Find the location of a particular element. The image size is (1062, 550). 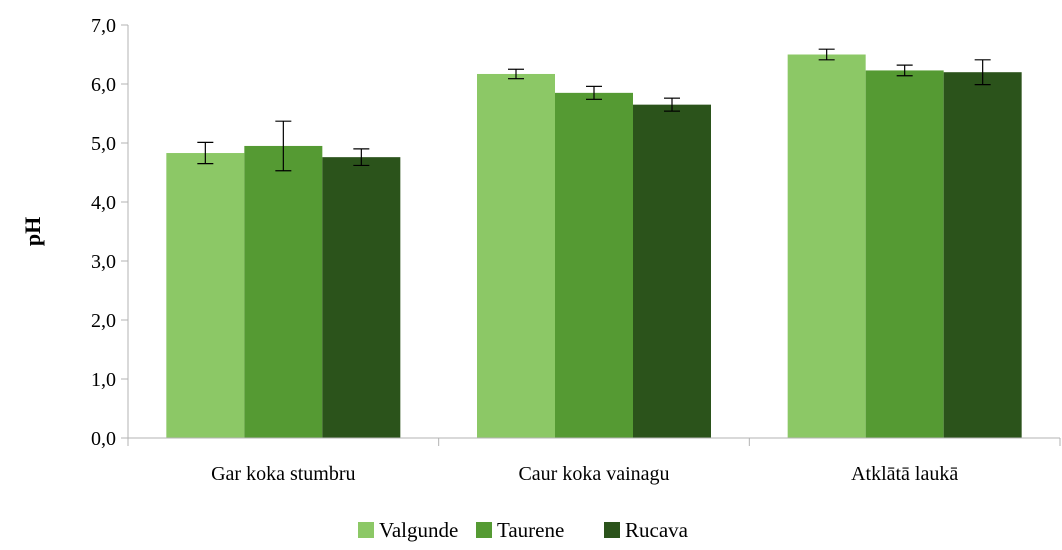

legend-label: Taurene is located at coordinates (530, 530).